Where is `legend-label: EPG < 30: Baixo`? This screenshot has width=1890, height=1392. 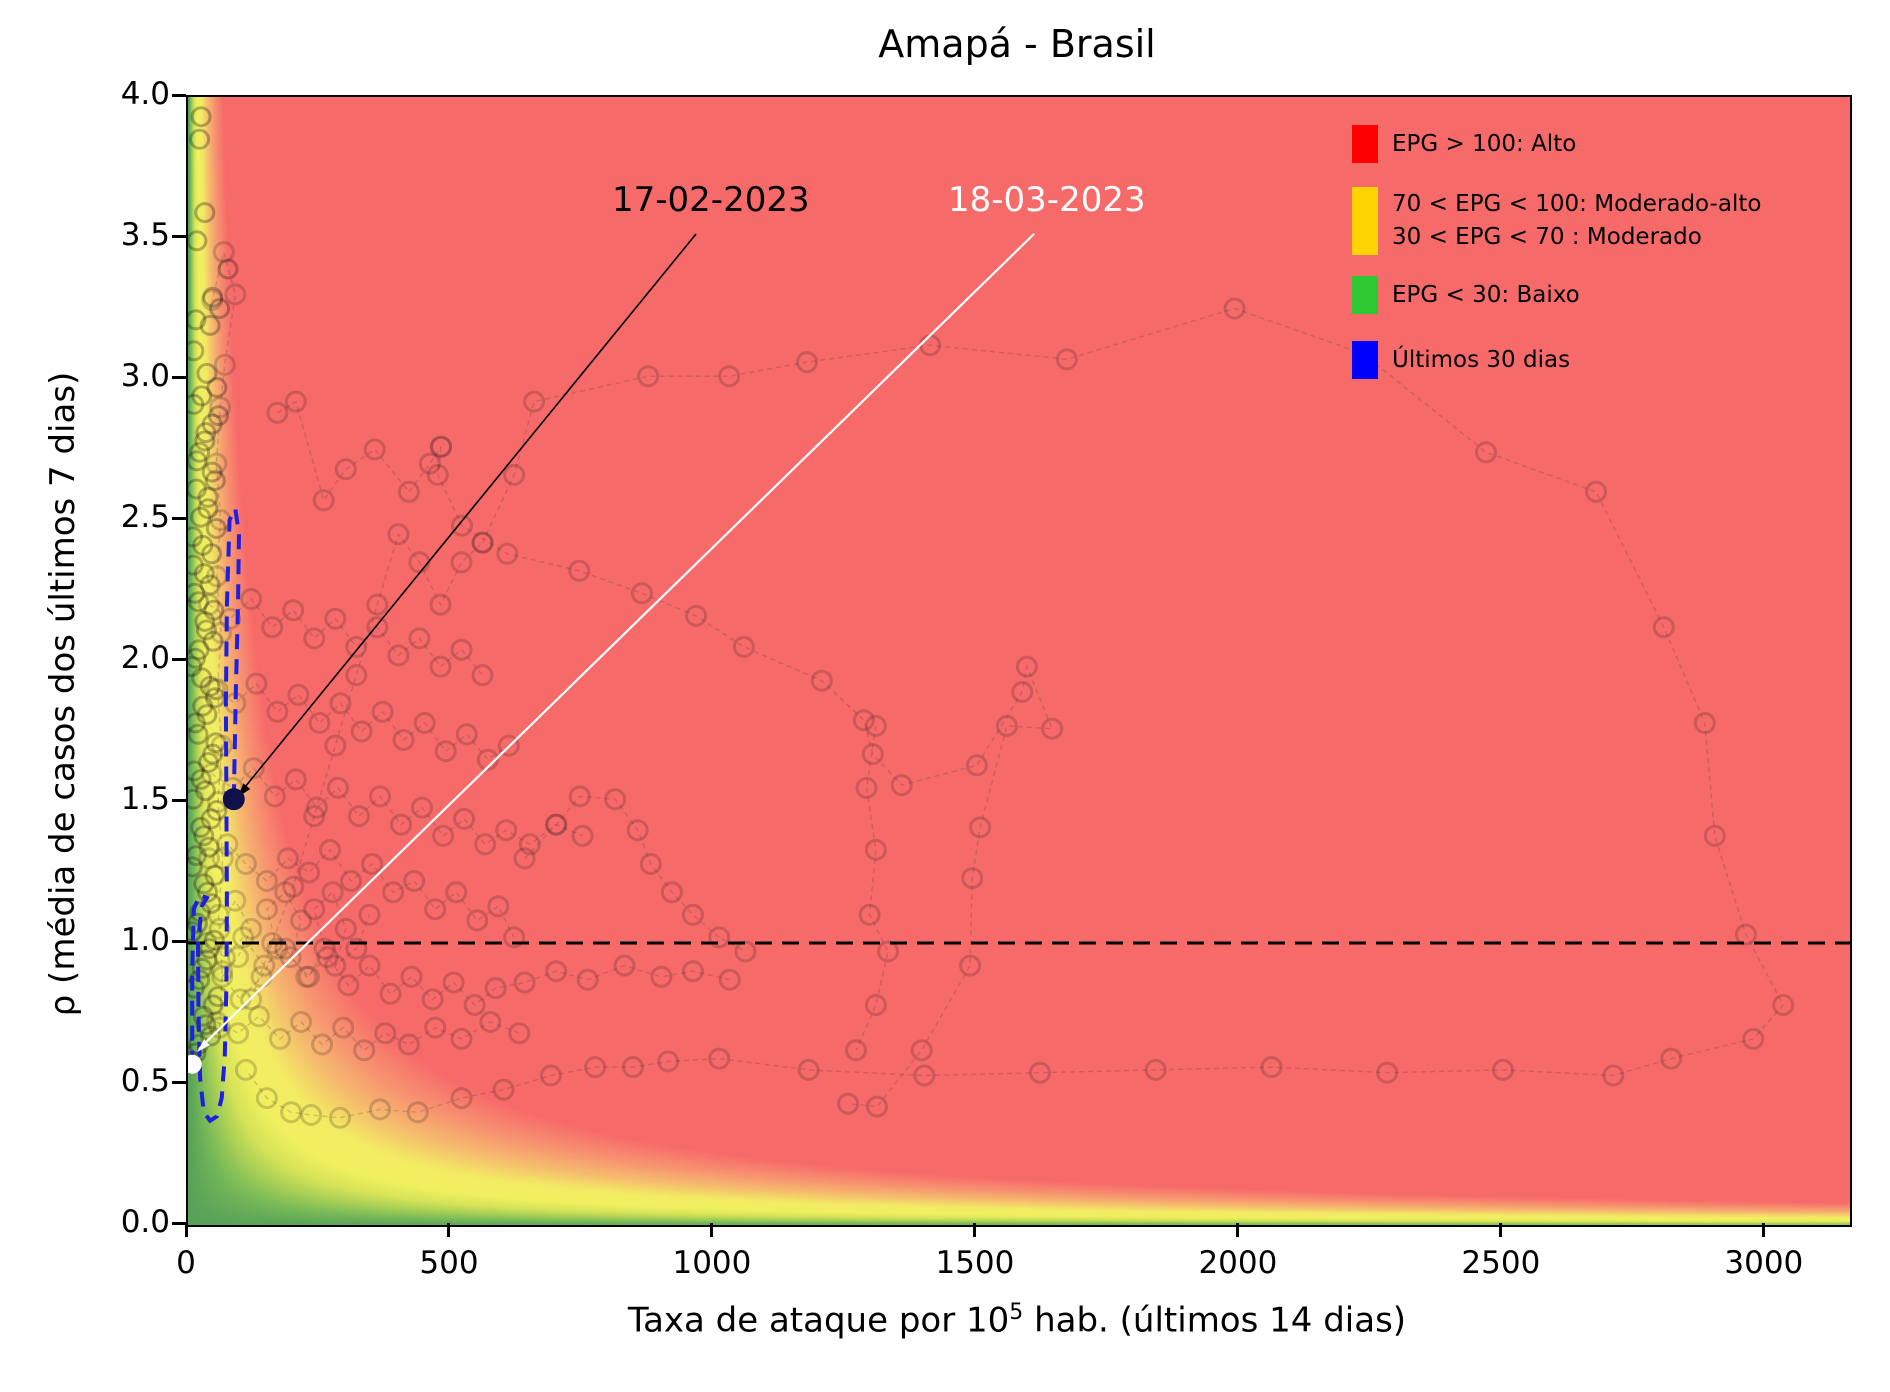 legend-label: EPG < 30: Baixo is located at coordinates (1486, 295).